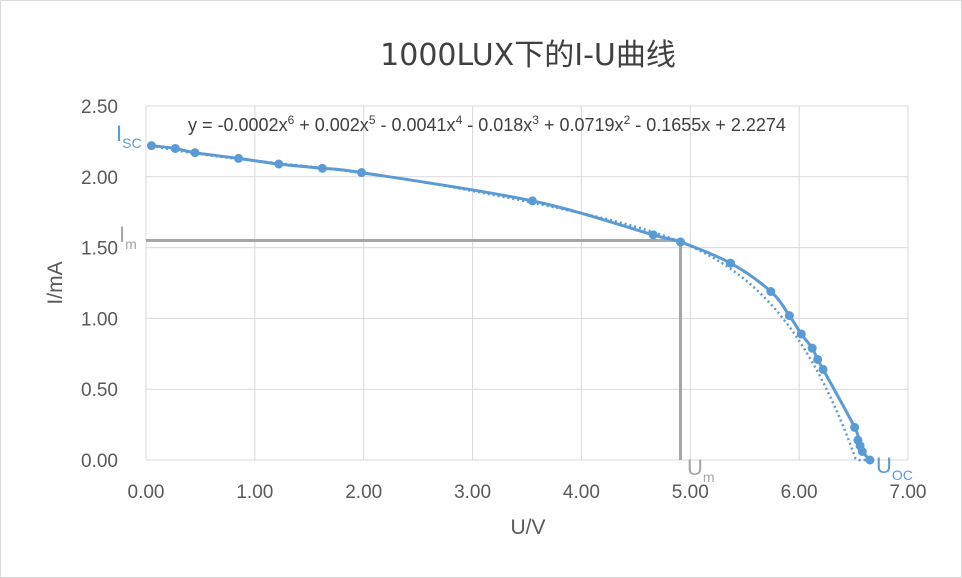  I want to click on y-tick-label: 2.50, so click(99, 107).